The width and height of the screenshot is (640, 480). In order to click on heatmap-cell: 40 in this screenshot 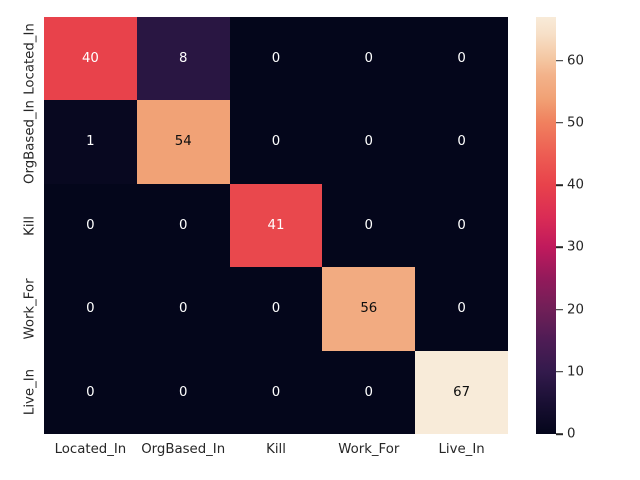, I will do `click(90, 59)`.